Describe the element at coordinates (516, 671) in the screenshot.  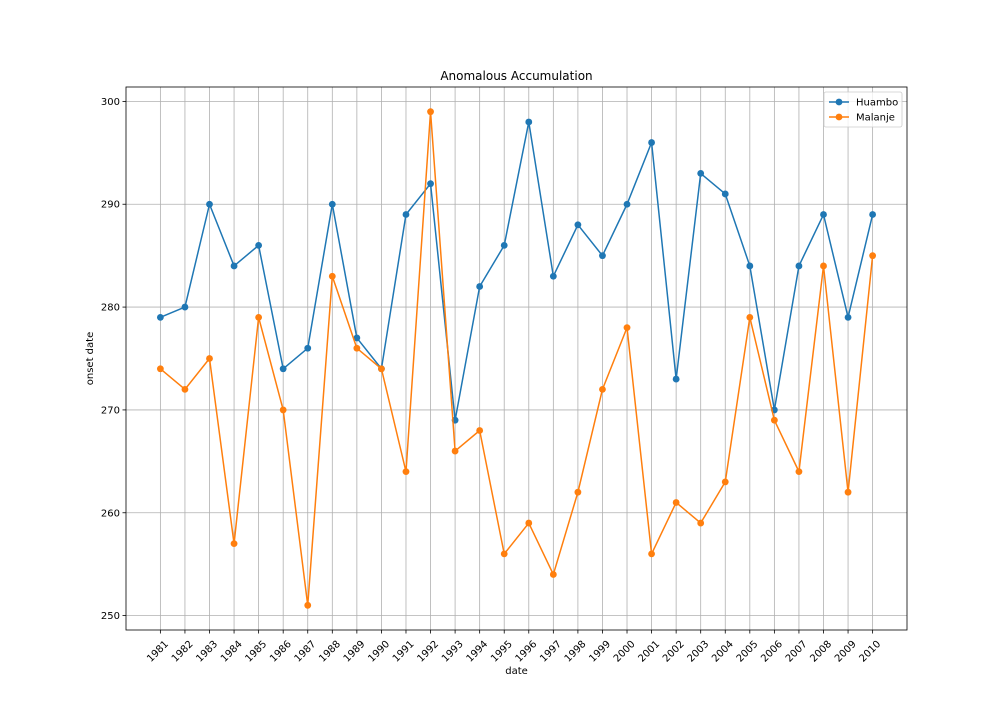
I see `x-axis-title: date` at that location.